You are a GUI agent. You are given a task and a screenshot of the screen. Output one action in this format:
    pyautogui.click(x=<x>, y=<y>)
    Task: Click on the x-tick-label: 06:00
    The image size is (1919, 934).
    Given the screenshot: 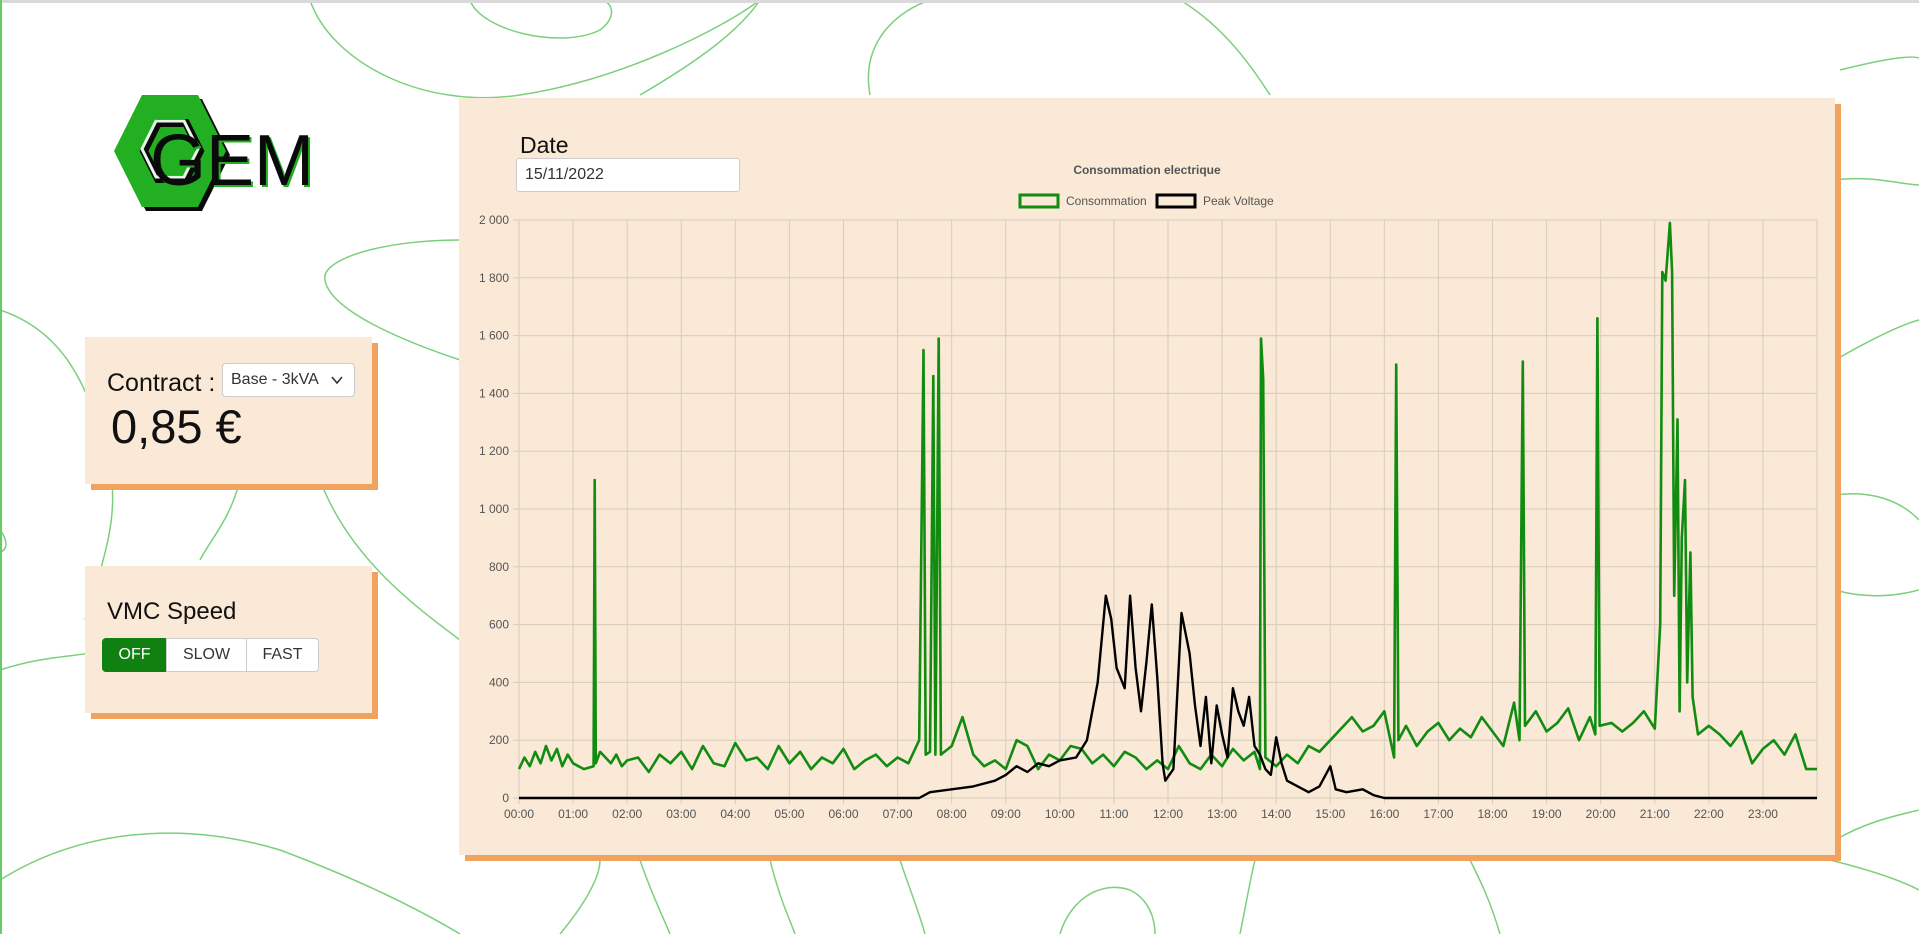 What is the action you would take?
    pyautogui.click(x=843, y=814)
    